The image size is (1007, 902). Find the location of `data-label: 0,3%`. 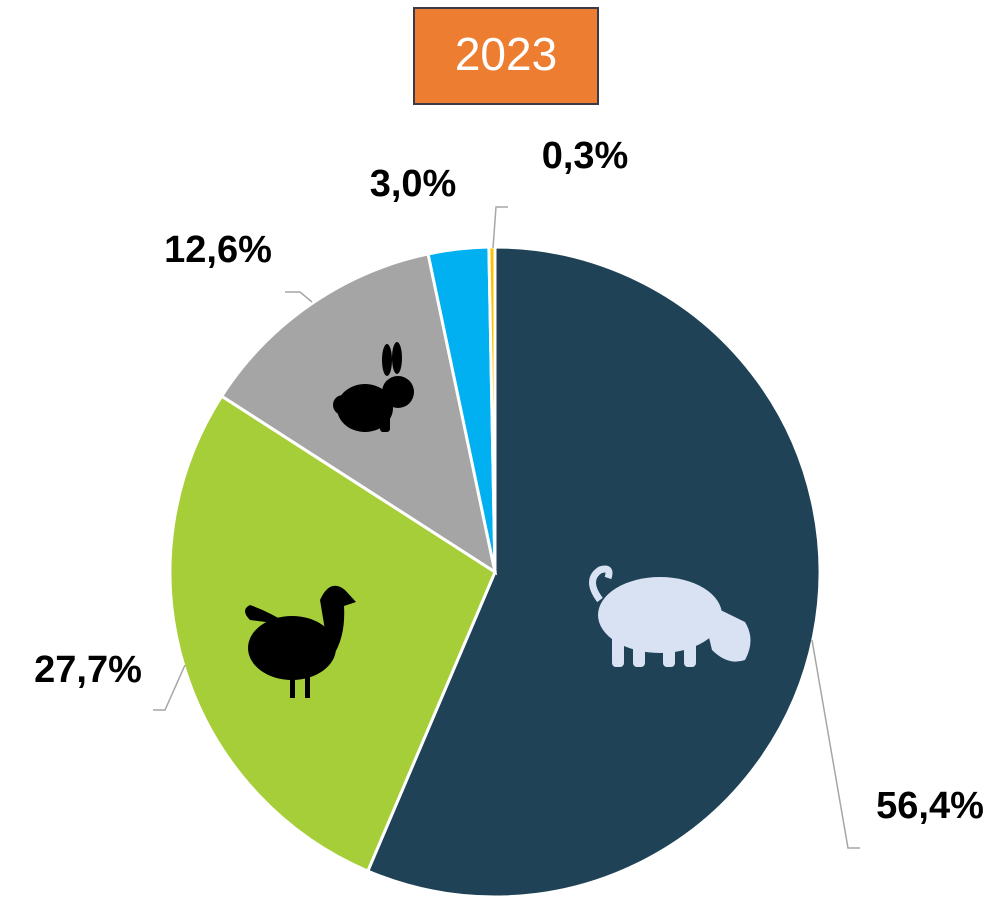

data-label: 0,3% is located at coordinates (585, 156).